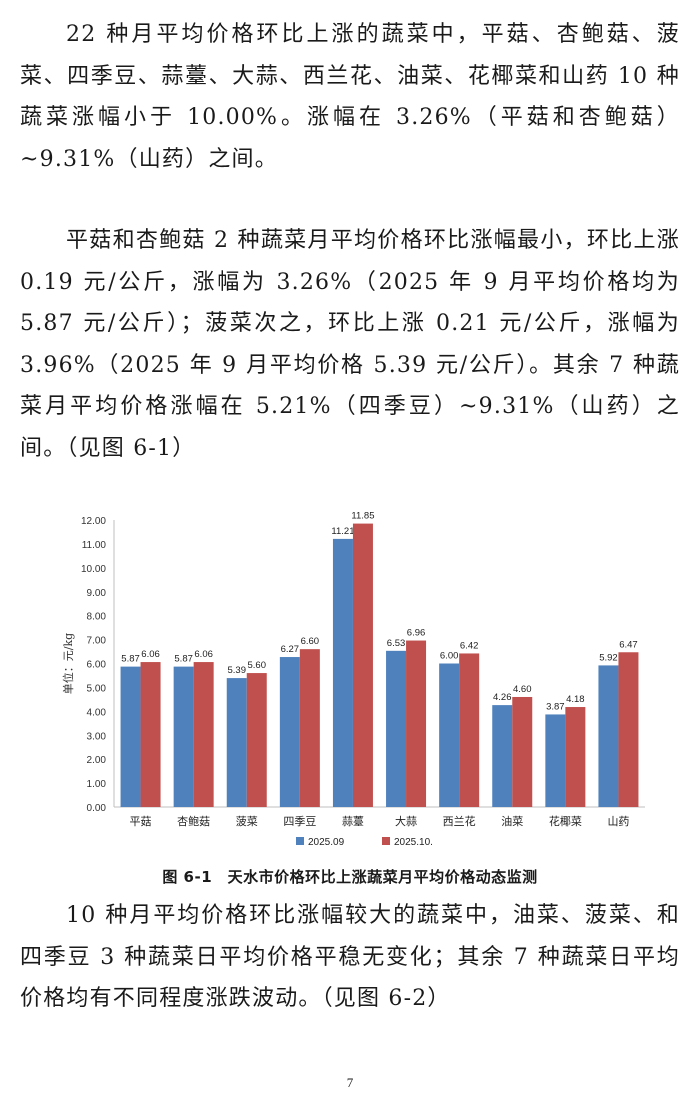 The height and width of the screenshot is (1100, 700). Describe the element at coordinates (97, 593) in the screenshot. I see `y-tick-label: 9.00` at that location.